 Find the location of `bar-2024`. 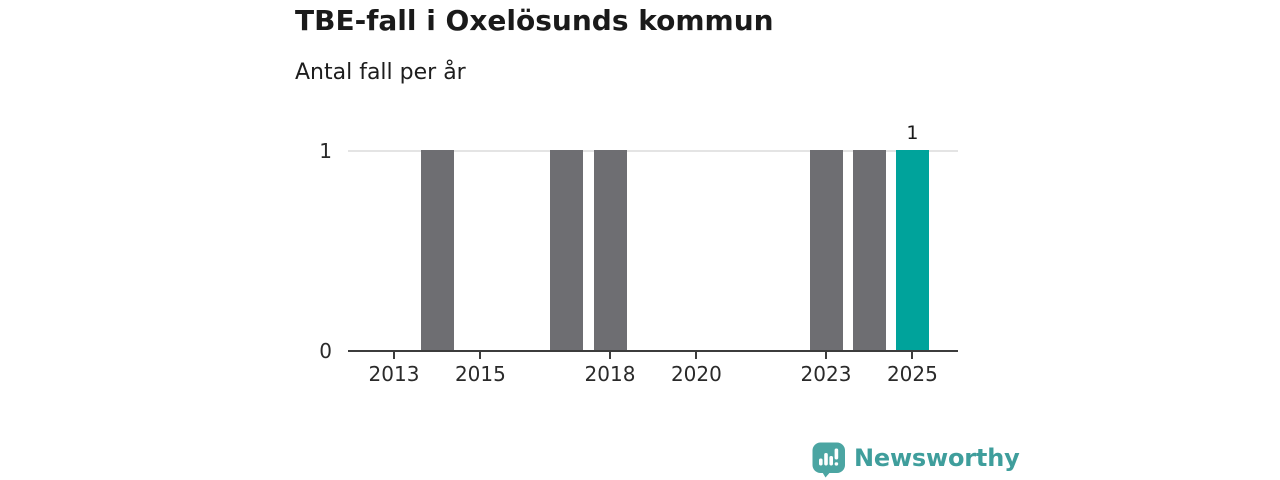

bar-2024 is located at coordinates (869, 250).